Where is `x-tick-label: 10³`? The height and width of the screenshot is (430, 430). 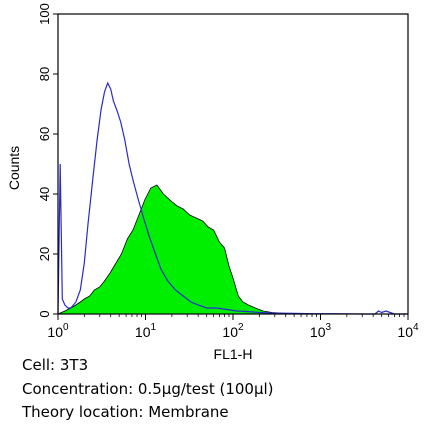
x-tick-label: 10³ is located at coordinates (321, 331).